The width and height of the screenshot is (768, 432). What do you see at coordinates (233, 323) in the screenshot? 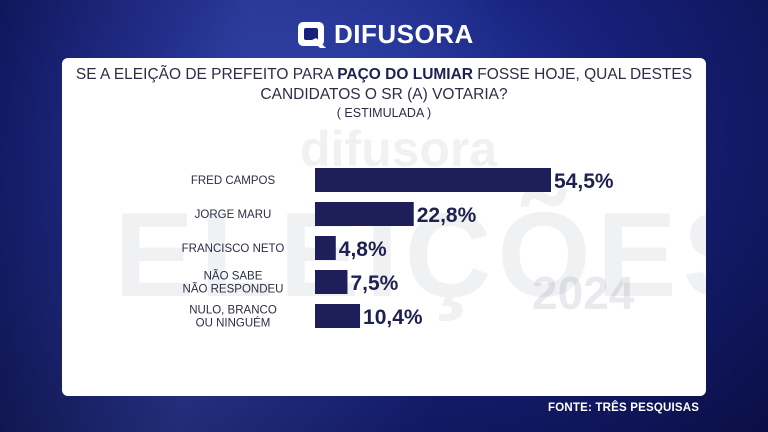
I see `category-label-4-1: OU NINGUÉM` at bounding box center [233, 323].